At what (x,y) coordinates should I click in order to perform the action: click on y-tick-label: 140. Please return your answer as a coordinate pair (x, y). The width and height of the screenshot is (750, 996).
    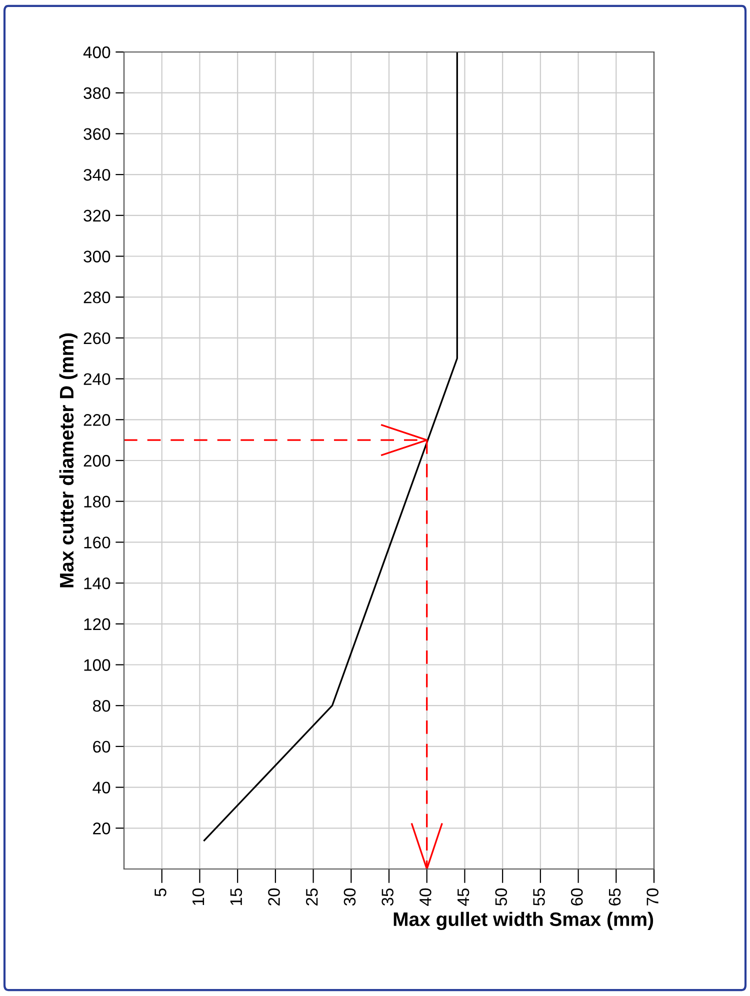
    Looking at the image, I should click on (97, 583).